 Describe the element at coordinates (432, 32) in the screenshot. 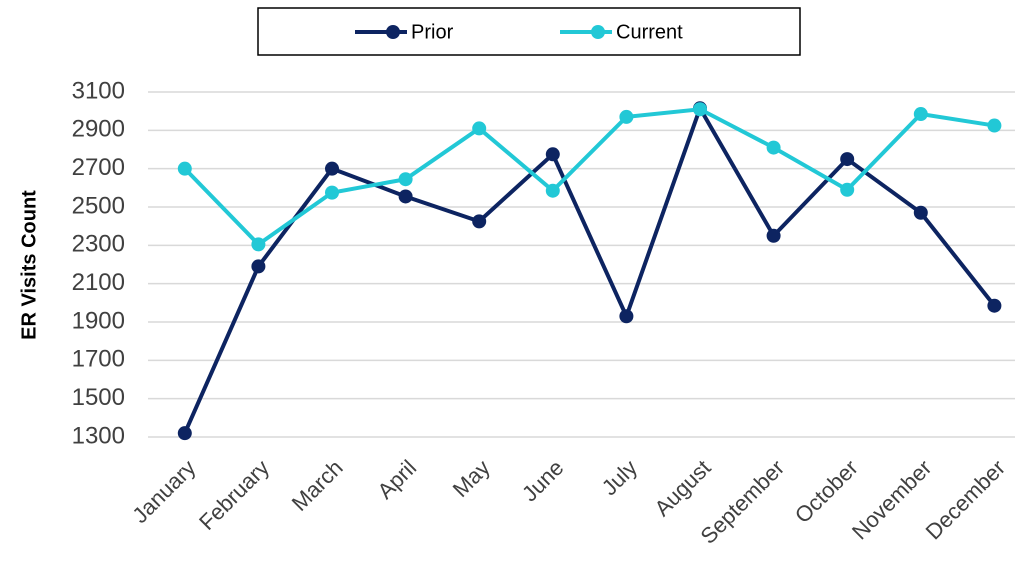

I see `legend-label: Prior` at that location.